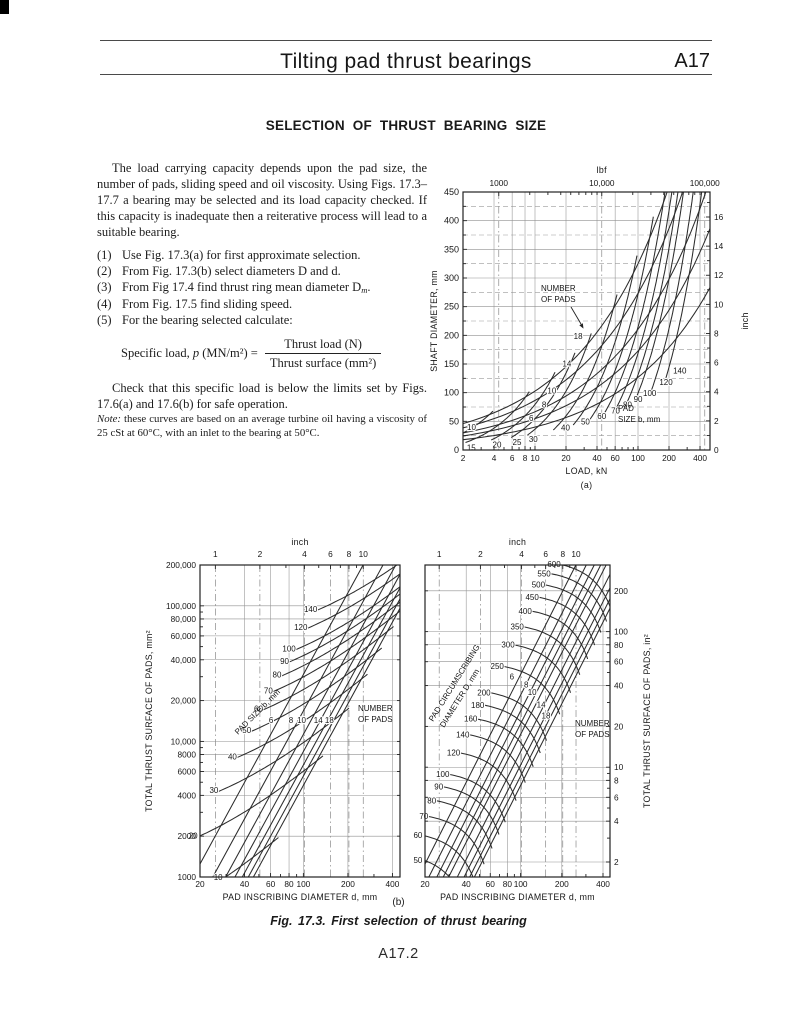 This screenshot has height=1024, width=797. I want to click on svg-text: 4, so click(716, 392).